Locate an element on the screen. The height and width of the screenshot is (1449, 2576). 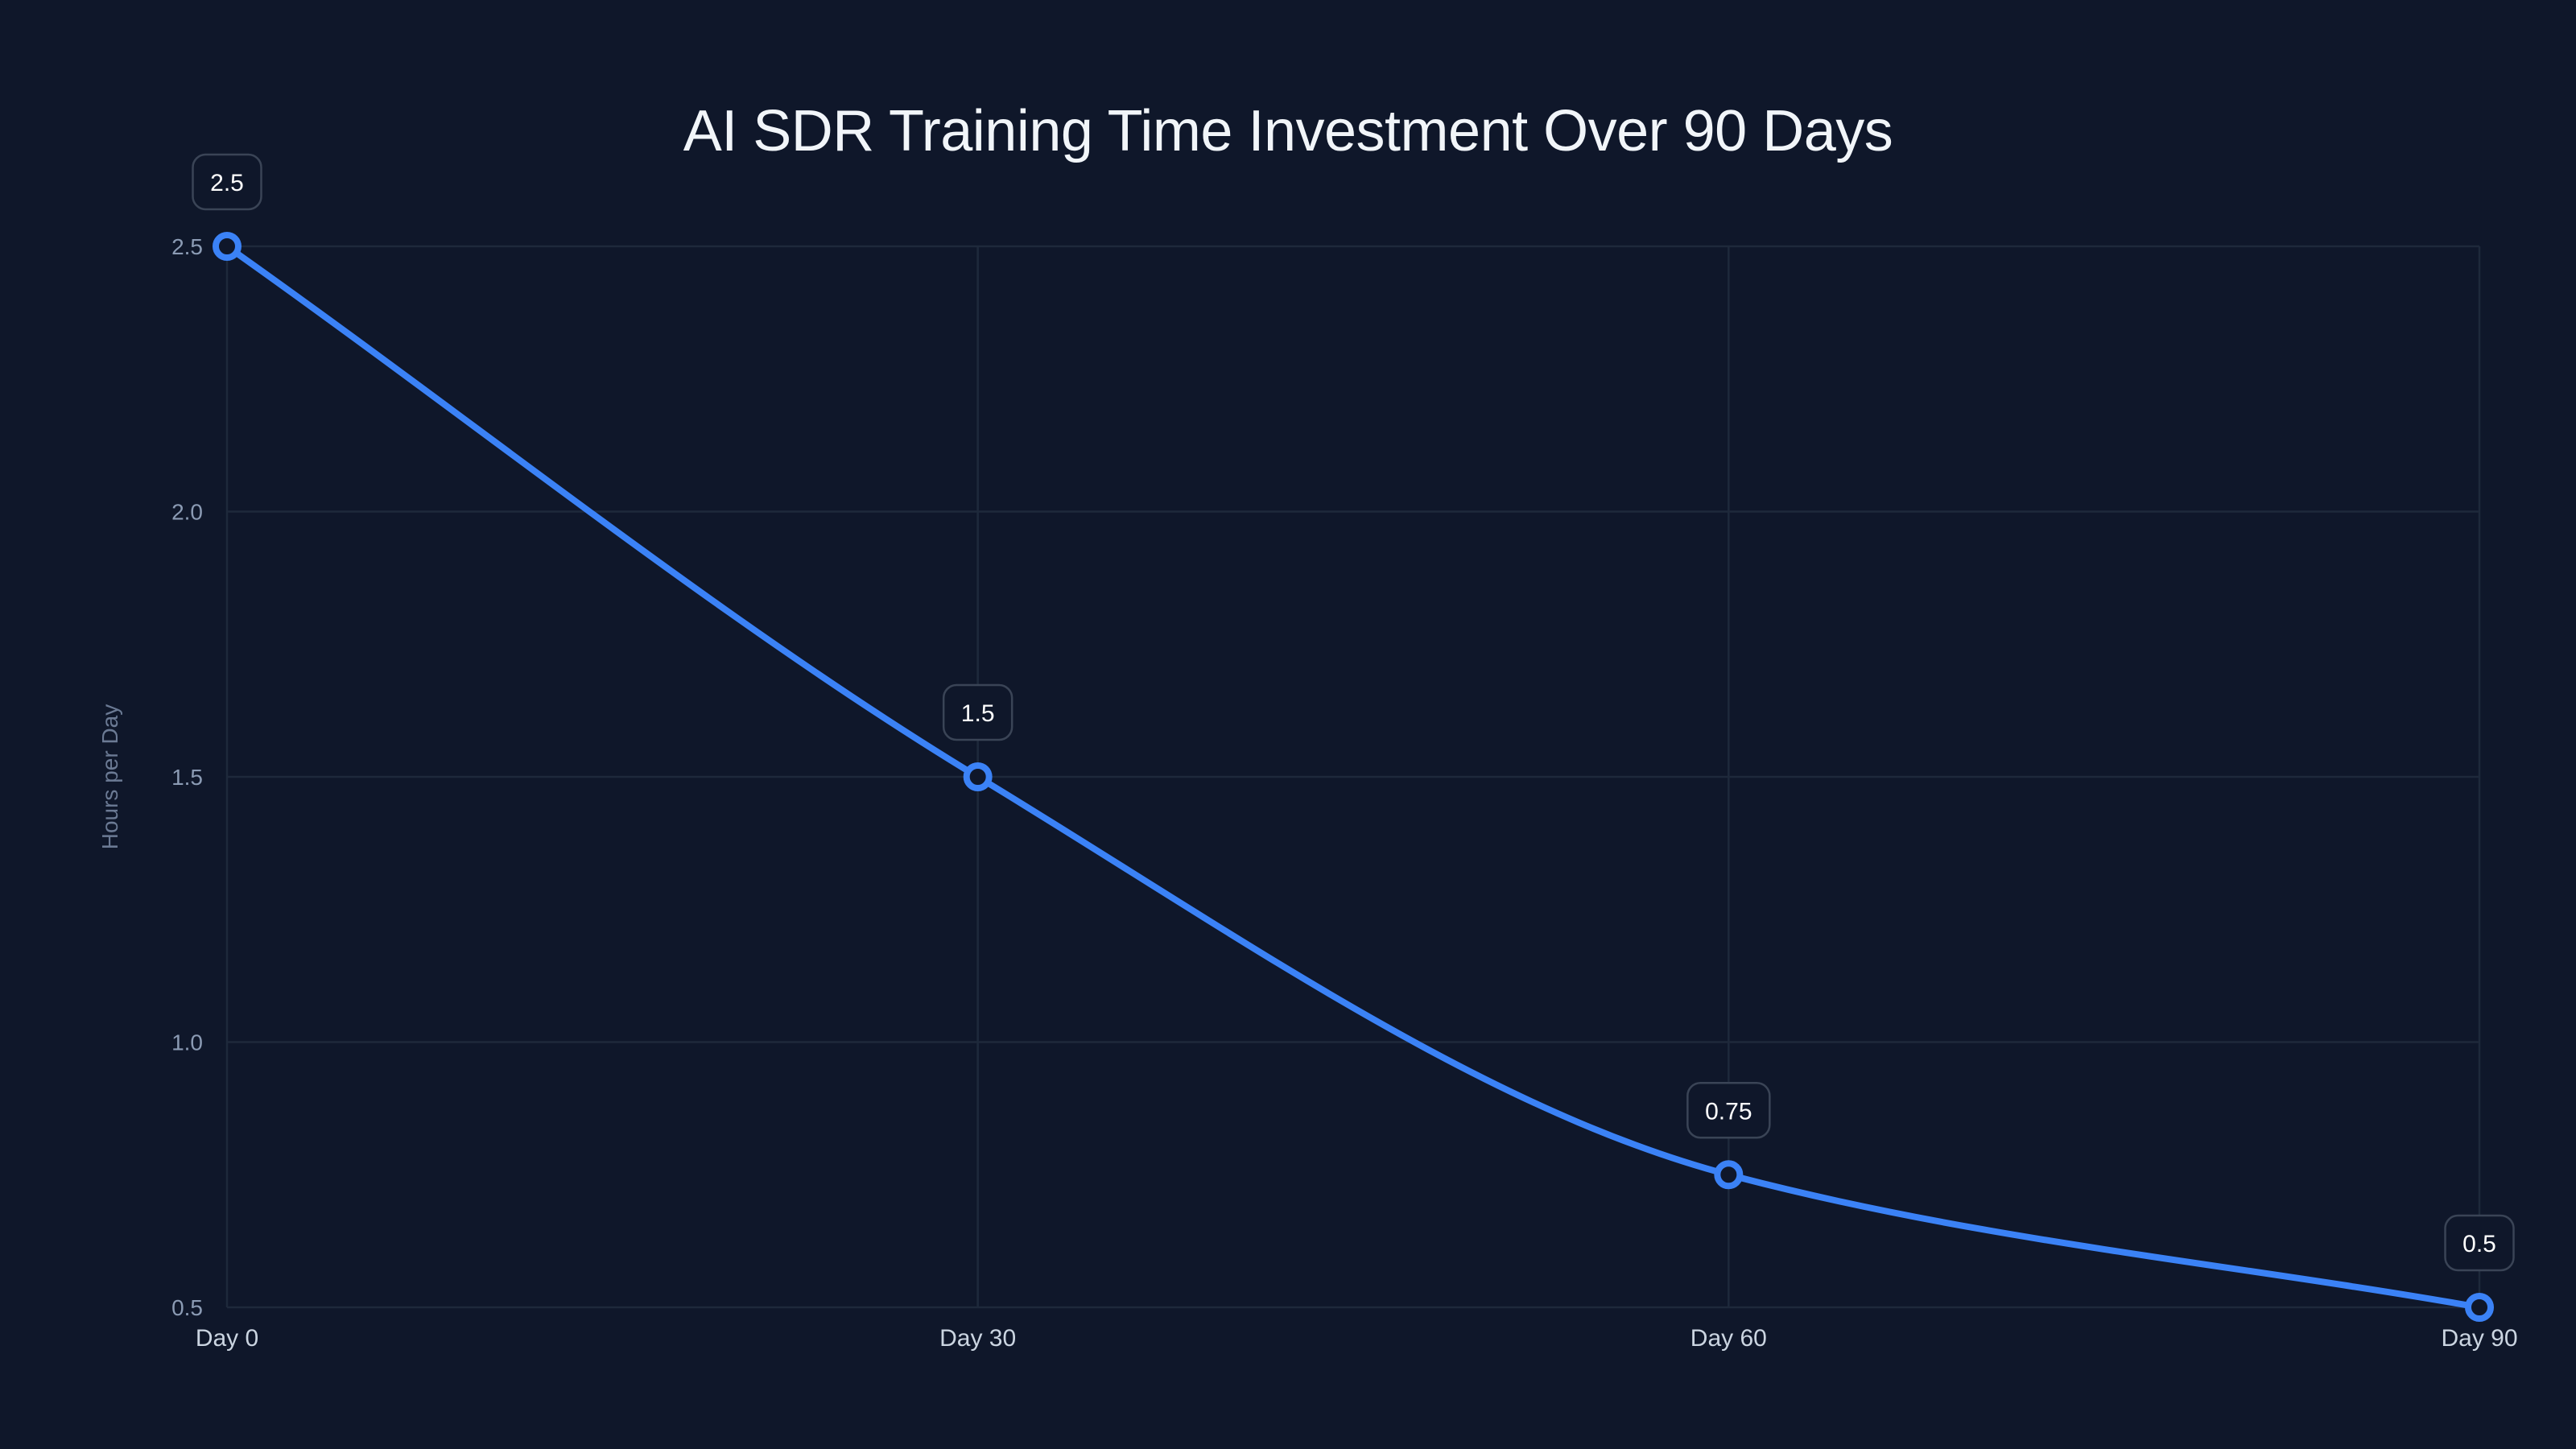
y-tick-label: 1.5 is located at coordinates (187, 777).